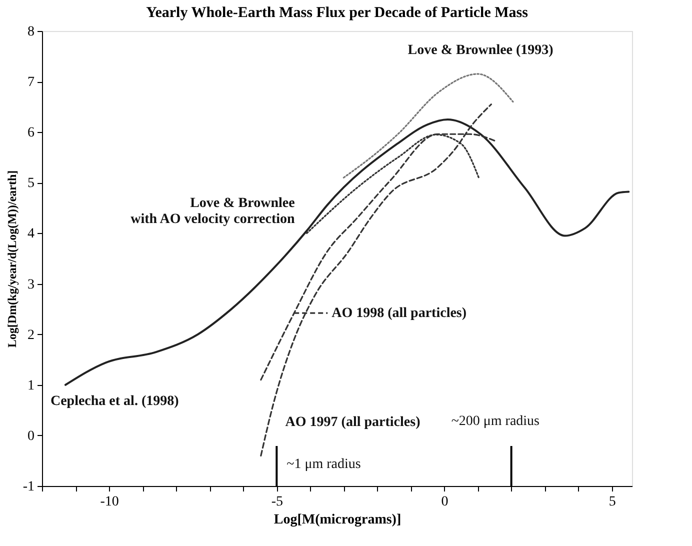 The height and width of the screenshot is (546, 692). I want to click on x-tick-label: 0, so click(444, 502).